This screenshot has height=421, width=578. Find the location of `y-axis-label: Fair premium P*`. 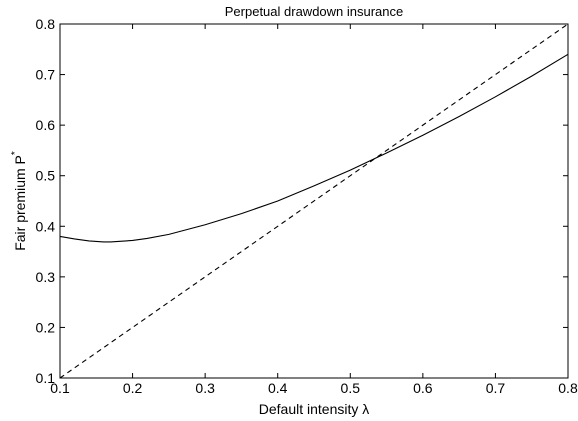

y-axis-label: Fair premium P* is located at coordinates (19, 201).